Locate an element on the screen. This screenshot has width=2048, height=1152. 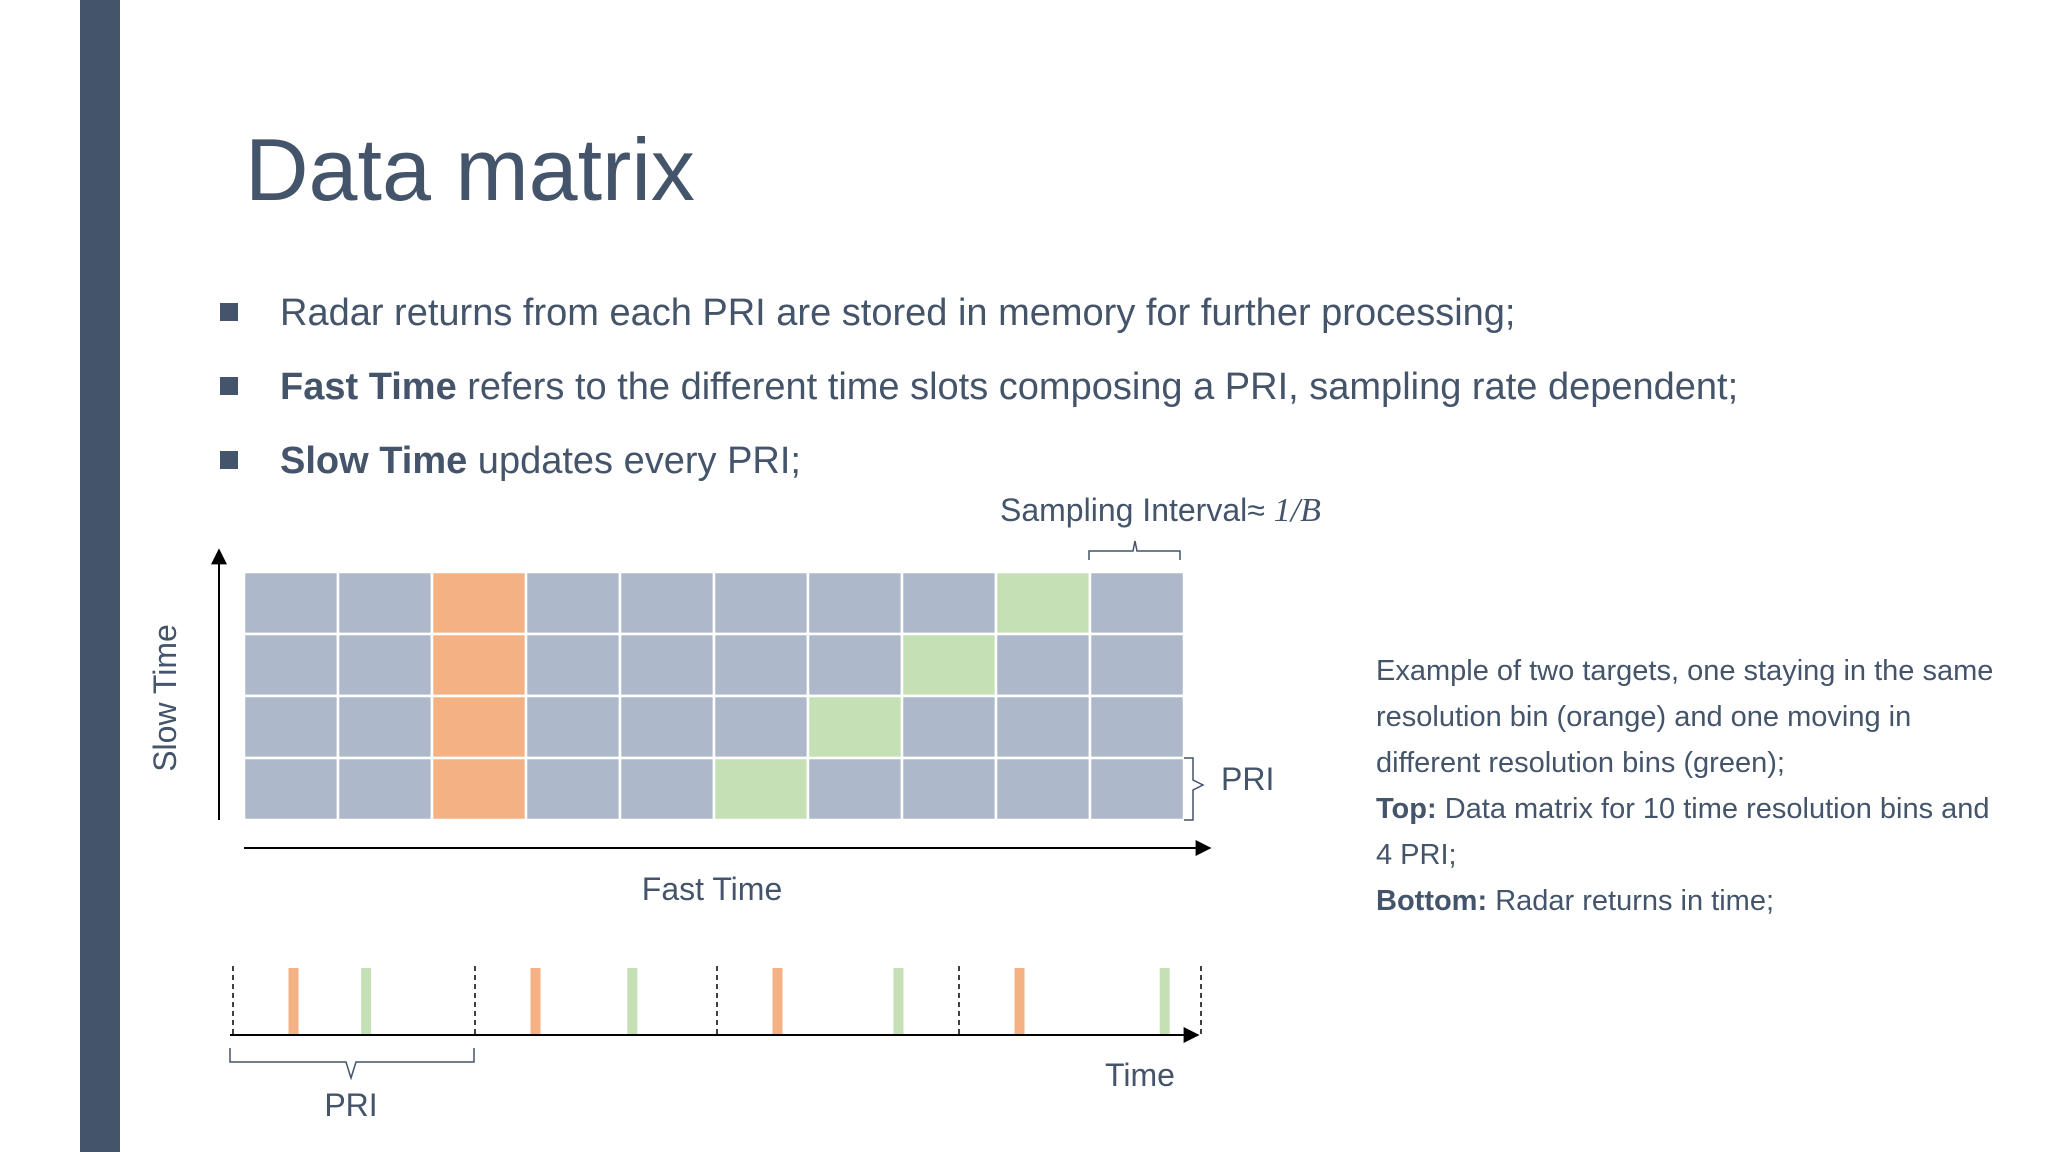
fast-time-label: Fast Time is located at coordinates (712, 889).